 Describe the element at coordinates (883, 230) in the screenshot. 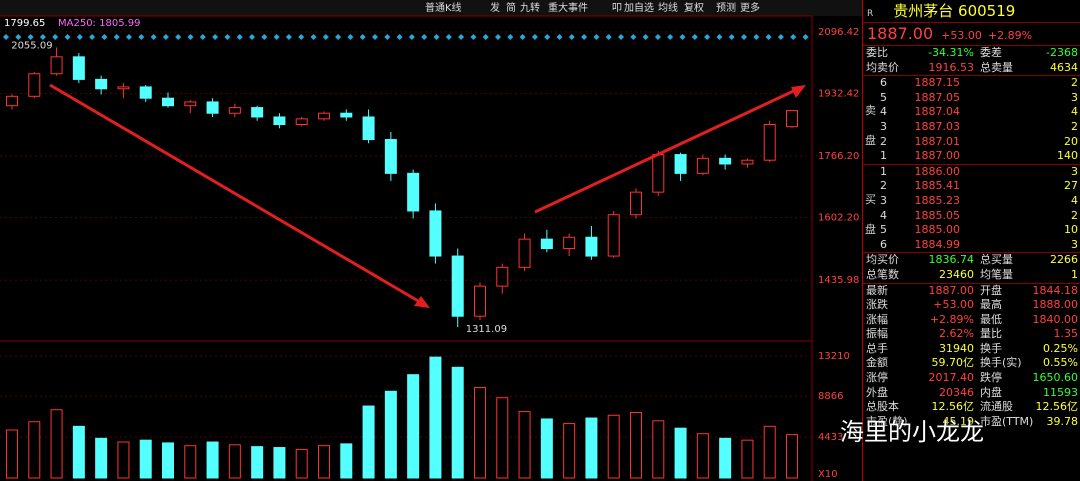

I see `level: 5` at that location.